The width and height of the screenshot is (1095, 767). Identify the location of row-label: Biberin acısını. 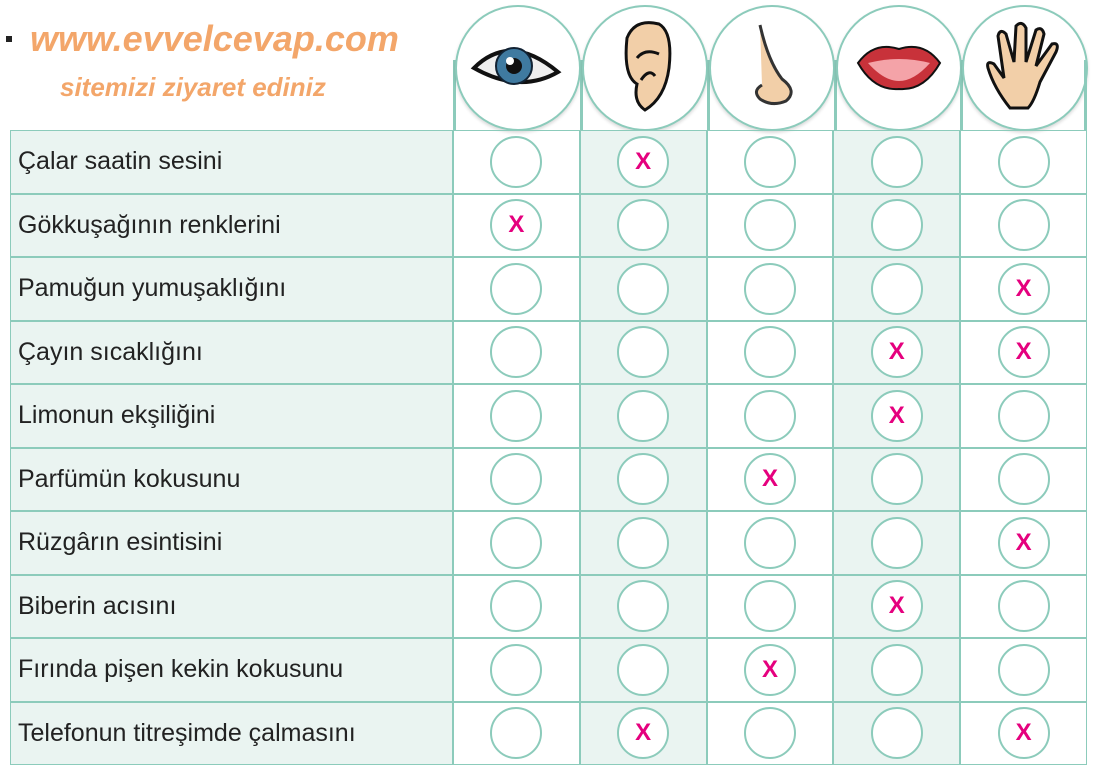
(231, 606).